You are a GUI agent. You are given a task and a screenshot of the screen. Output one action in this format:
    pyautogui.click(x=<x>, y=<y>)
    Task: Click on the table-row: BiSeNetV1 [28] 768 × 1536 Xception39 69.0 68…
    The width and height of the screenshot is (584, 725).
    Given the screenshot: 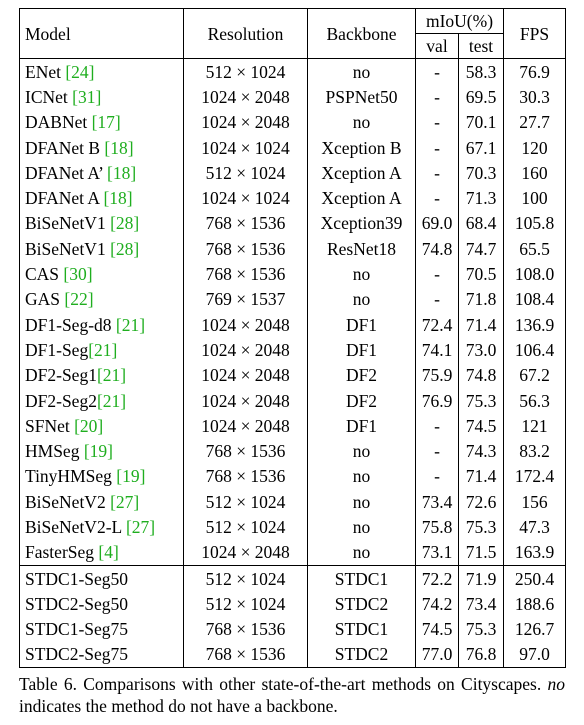 What is the action you would take?
    pyautogui.click(x=292, y=223)
    